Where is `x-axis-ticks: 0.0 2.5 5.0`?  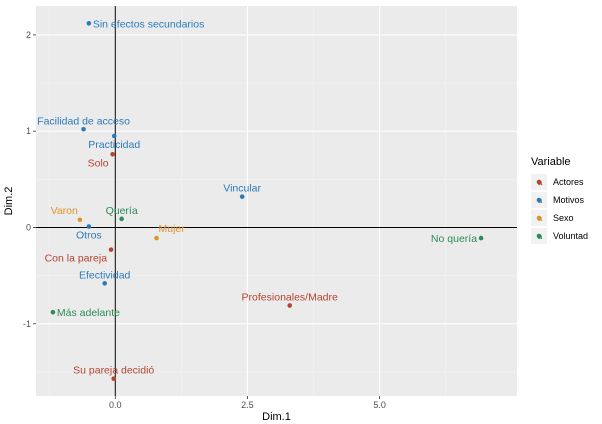
x-axis-ticks: 0.0 2.5 5.0 is located at coordinates (247, 403).